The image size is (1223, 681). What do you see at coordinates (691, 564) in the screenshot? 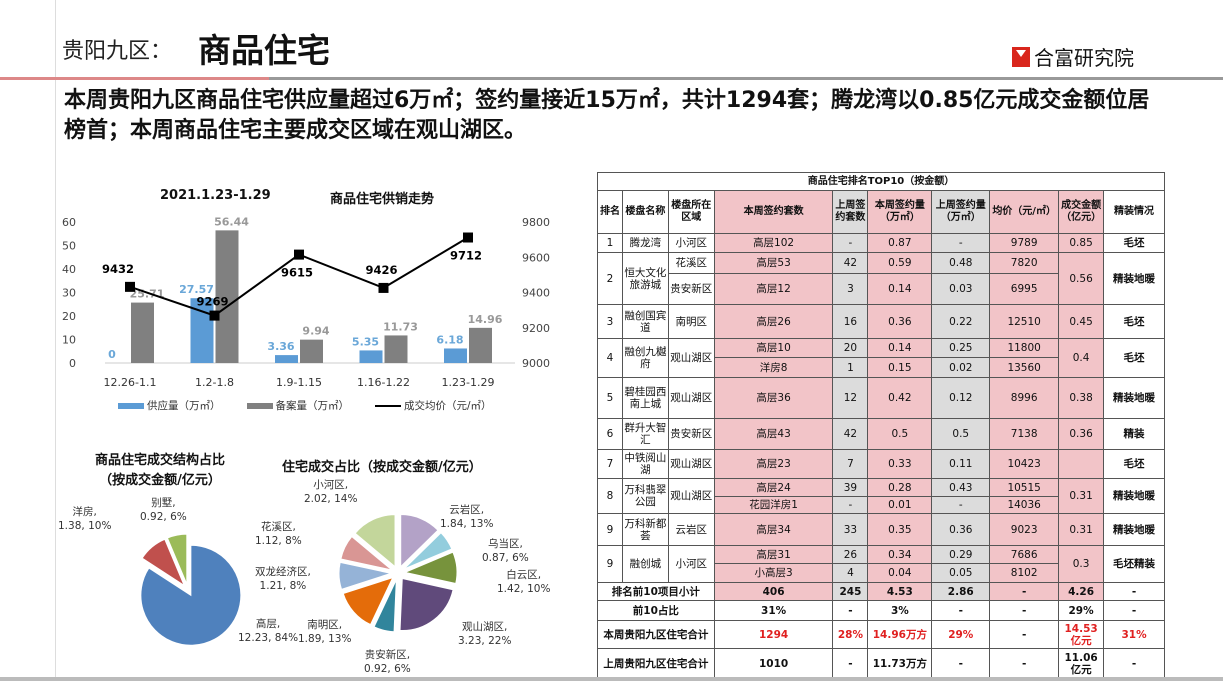
I see `district: 小河区` at bounding box center [691, 564].